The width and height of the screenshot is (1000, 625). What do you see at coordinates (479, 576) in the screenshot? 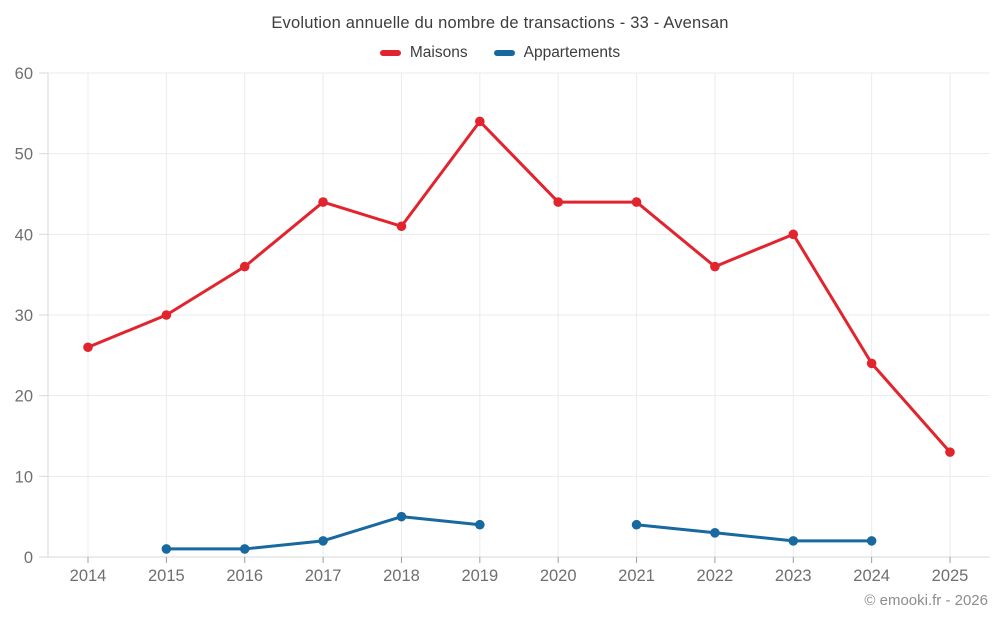
I see `x-tick-label: 2019` at bounding box center [479, 576].